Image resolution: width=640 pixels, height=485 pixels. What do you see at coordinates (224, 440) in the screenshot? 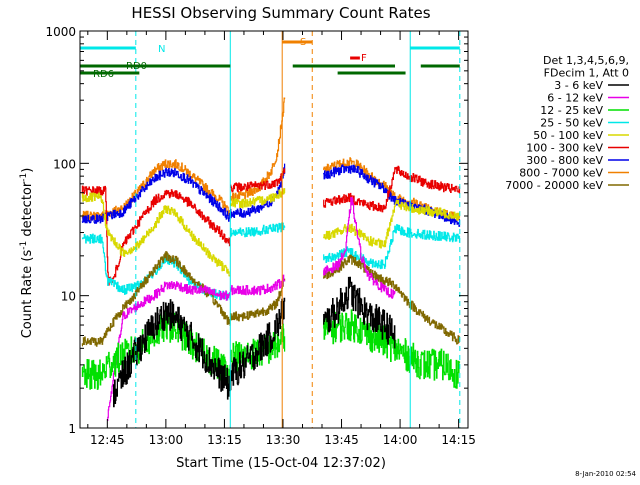
I see `x-tick-label-2: 13:15` at bounding box center [224, 440].